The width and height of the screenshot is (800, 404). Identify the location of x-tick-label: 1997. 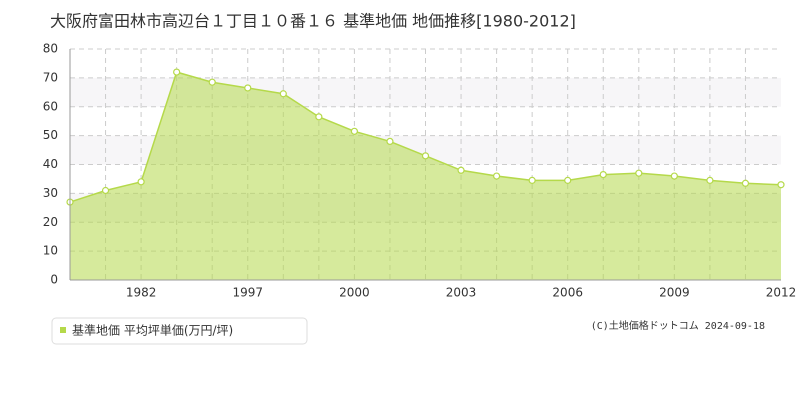
(247, 293).